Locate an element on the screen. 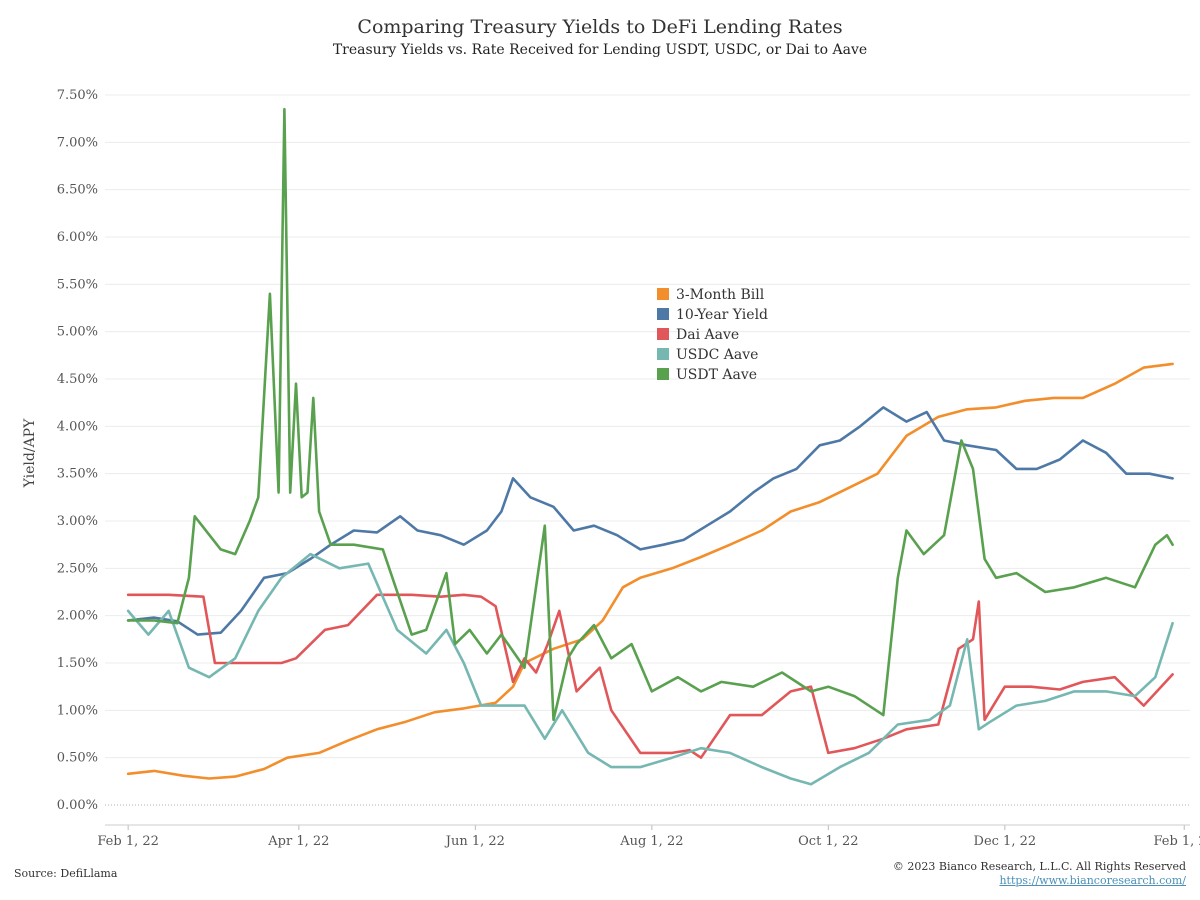 This screenshot has width=1200, height=900. y-tick-label: 4.00% is located at coordinates (77, 426).